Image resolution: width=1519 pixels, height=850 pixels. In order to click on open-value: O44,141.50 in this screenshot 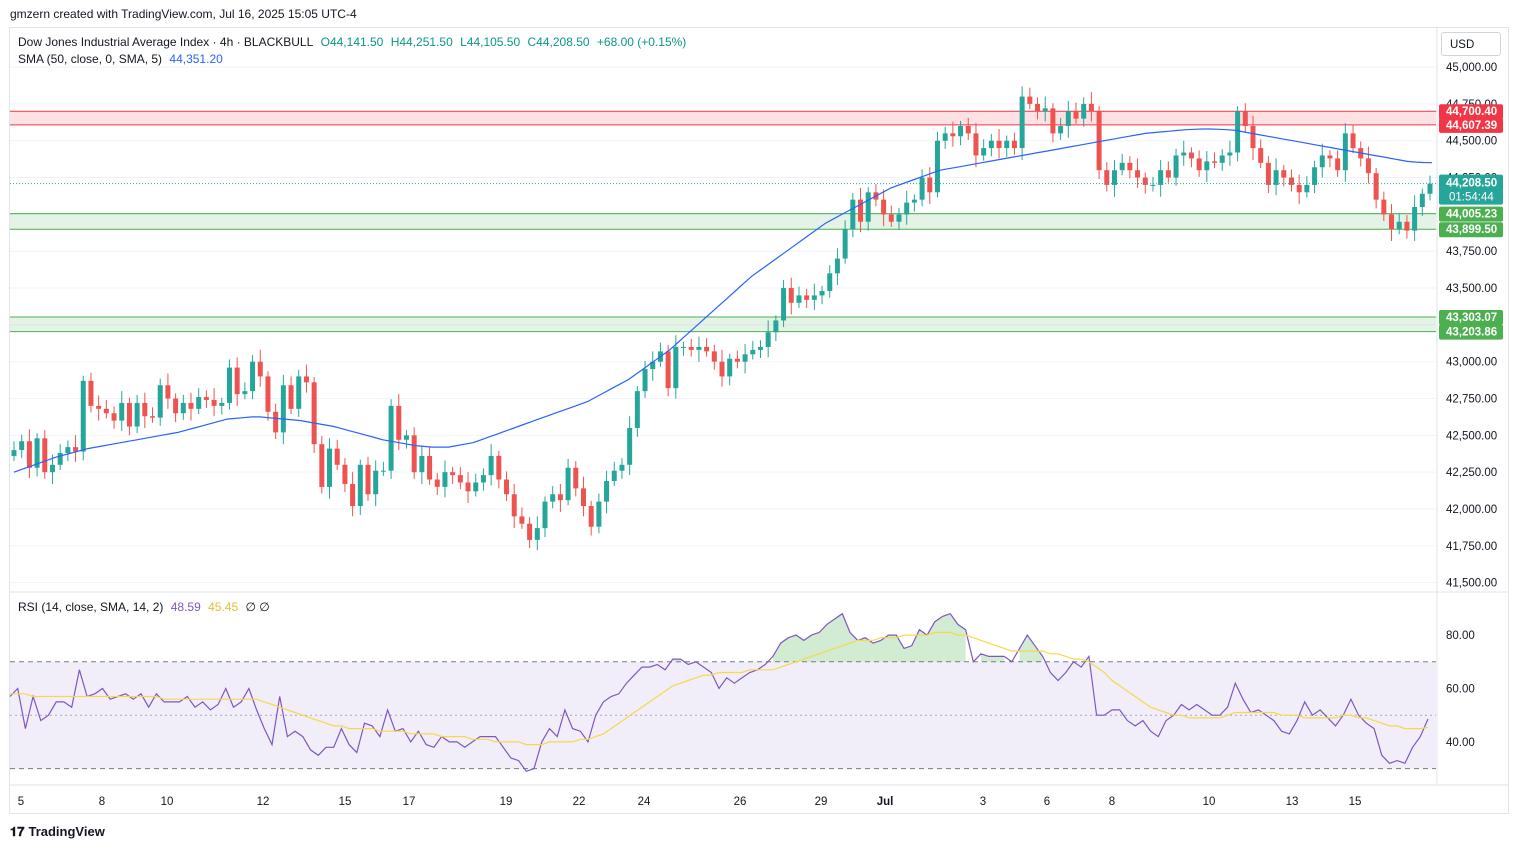, I will do `click(352, 42)`.